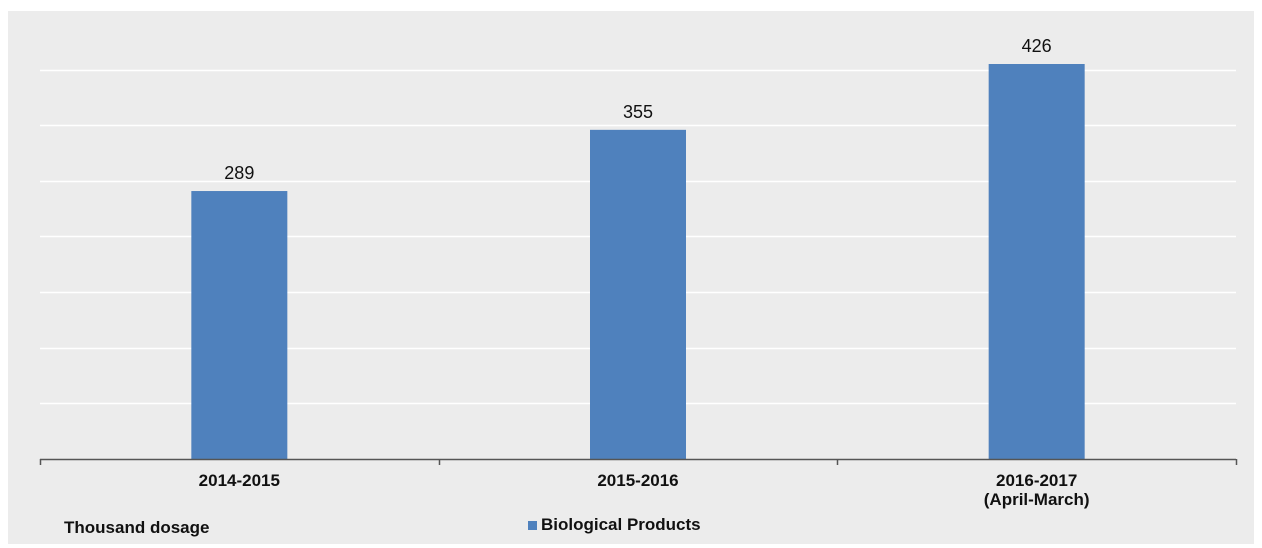 Image resolution: width=1262 pixels, height=548 pixels. What do you see at coordinates (1037, 499) in the screenshot?
I see `x-tick-label: (April-March)` at bounding box center [1037, 499].